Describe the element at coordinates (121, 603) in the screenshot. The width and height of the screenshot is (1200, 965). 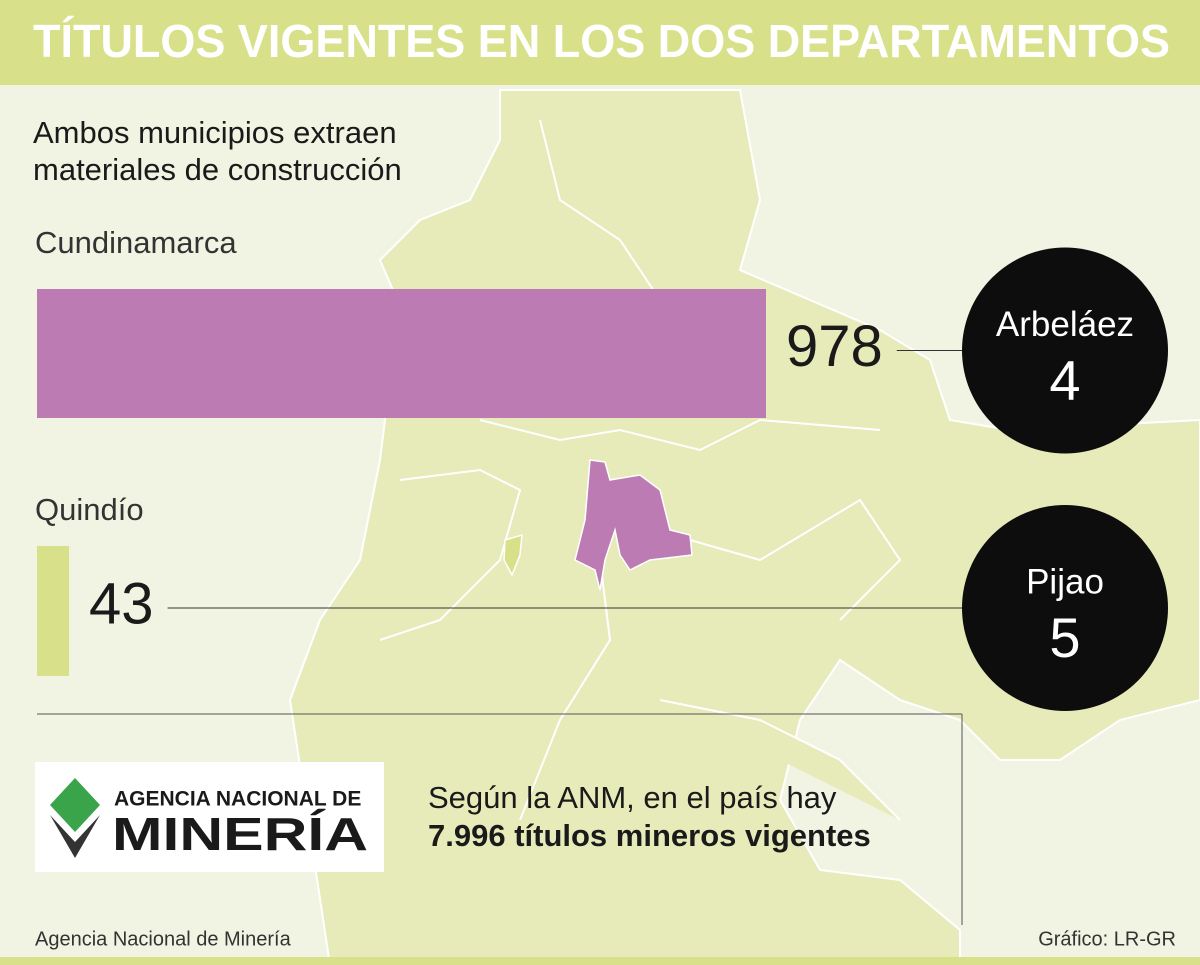
I see `value-label: 43` at that location.